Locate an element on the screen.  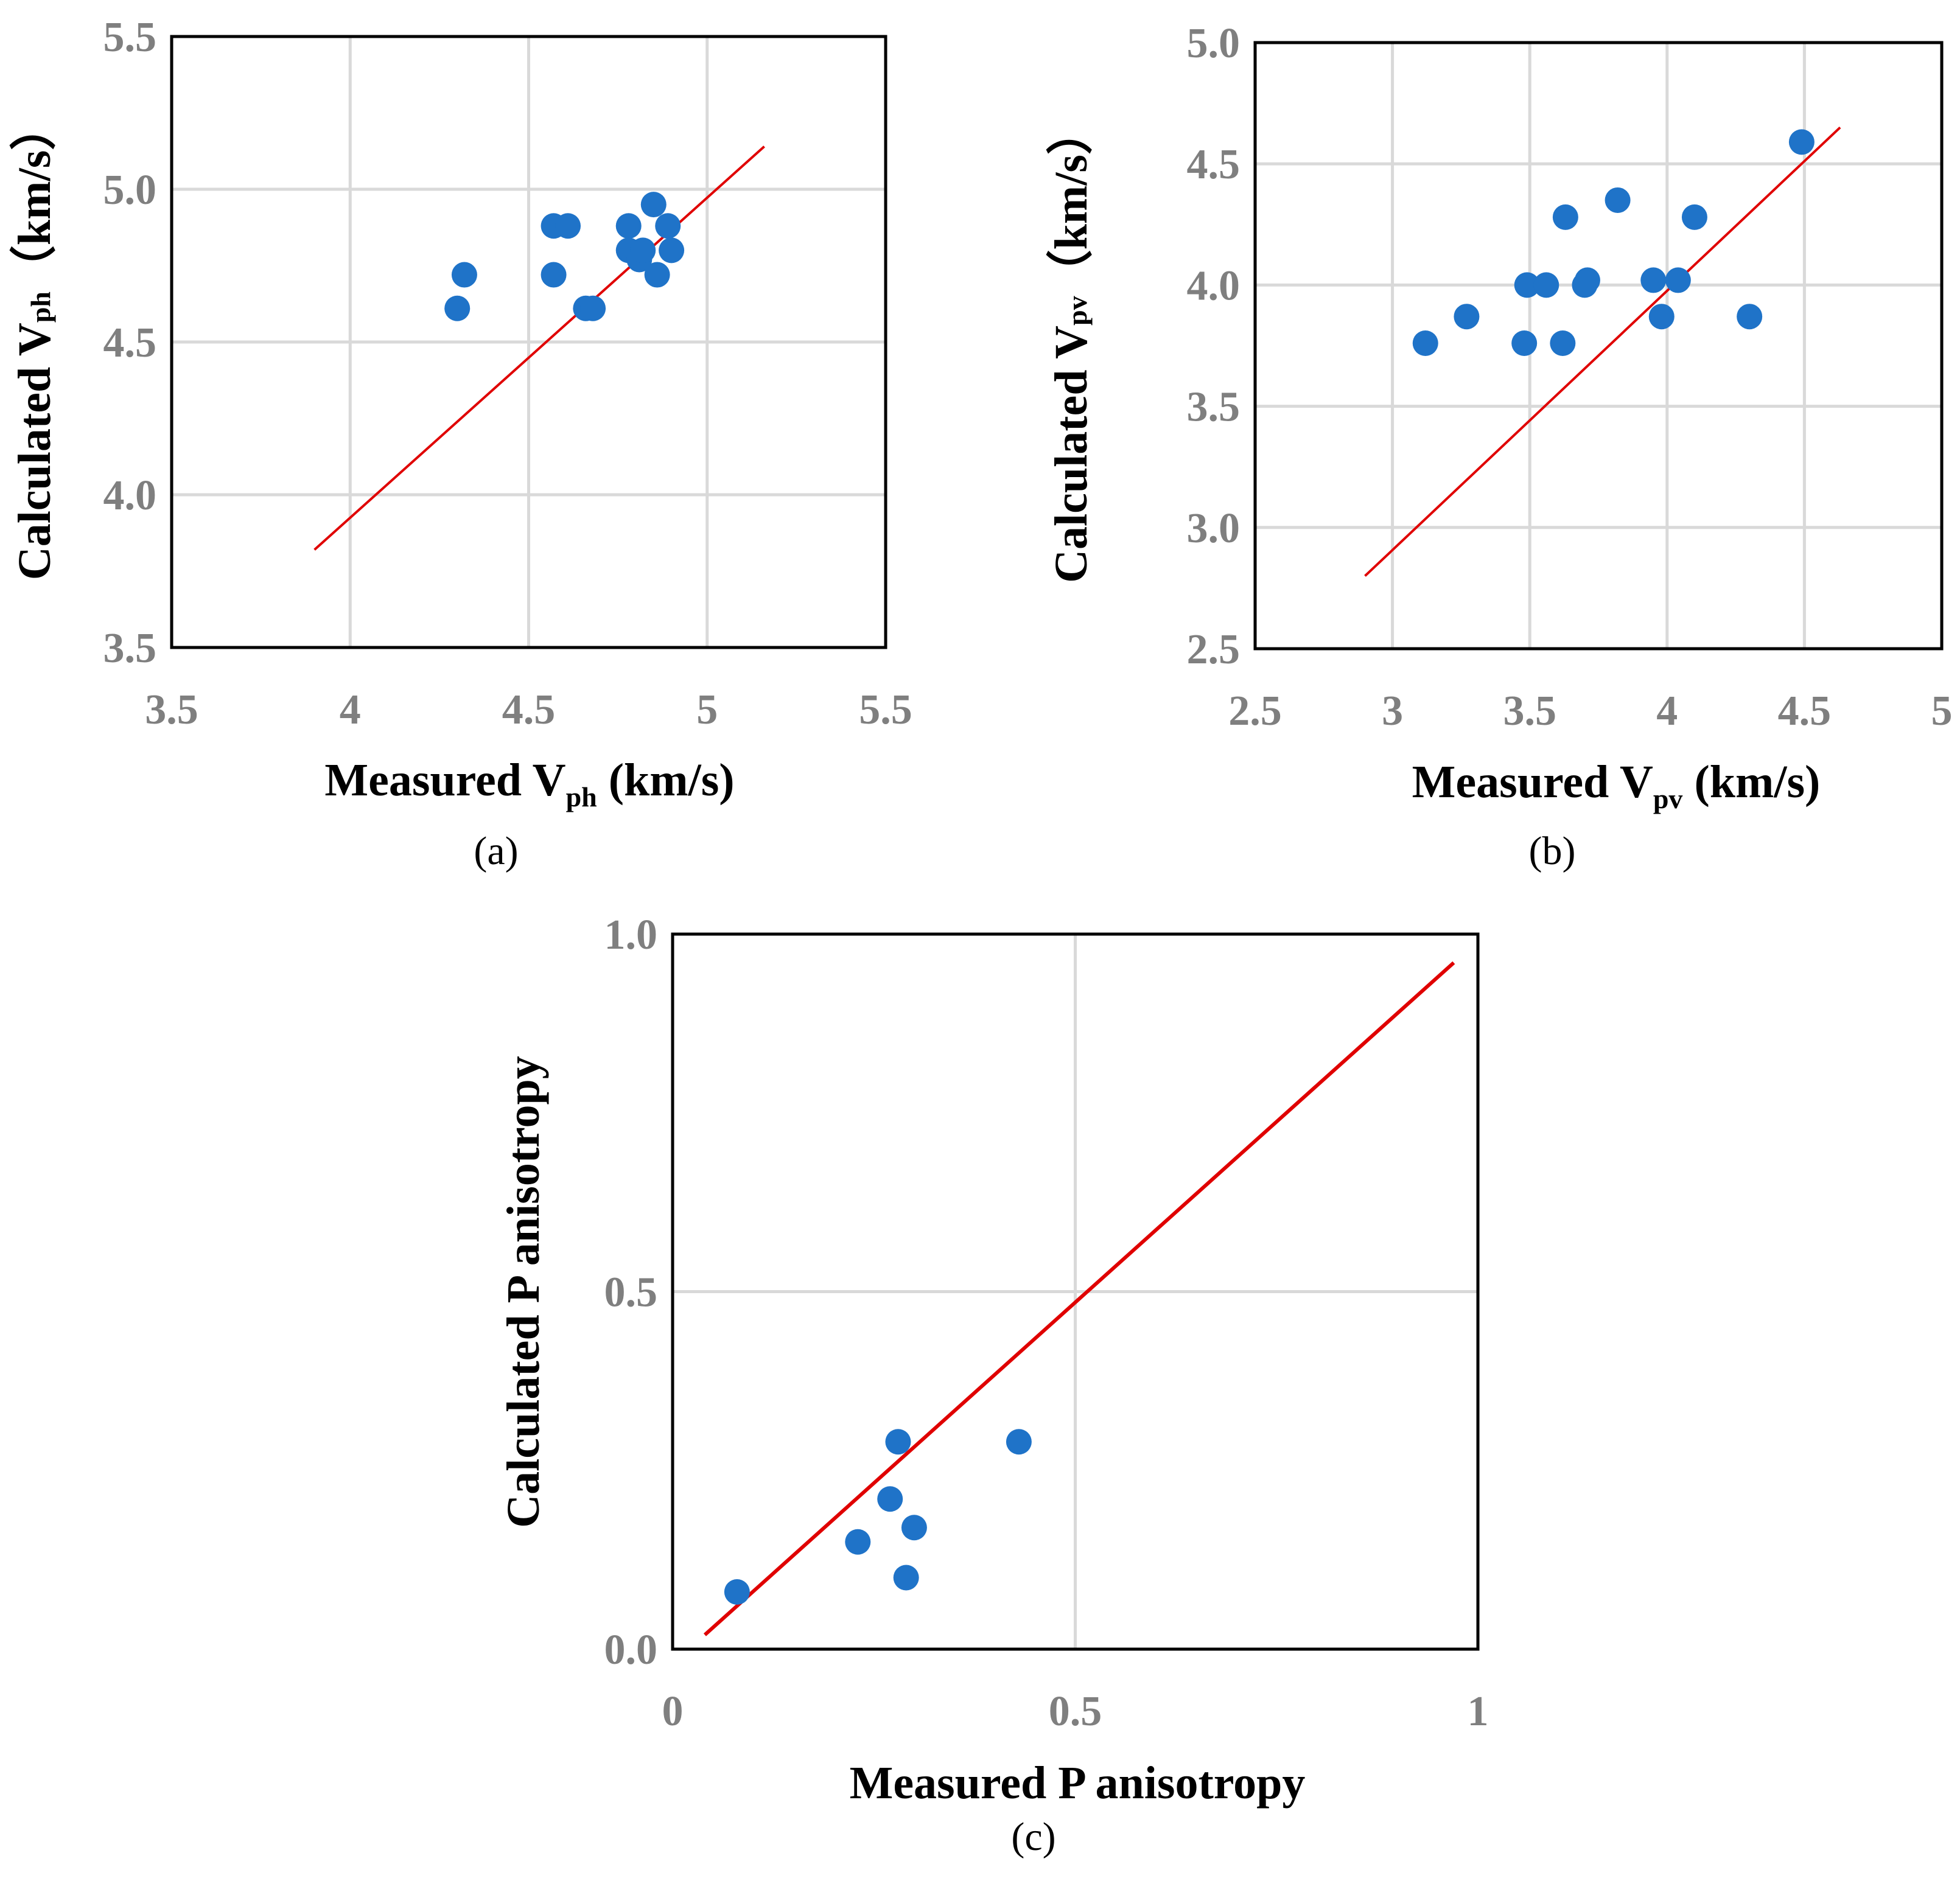
panel-label: (a) is located at coordinates (496, 851).